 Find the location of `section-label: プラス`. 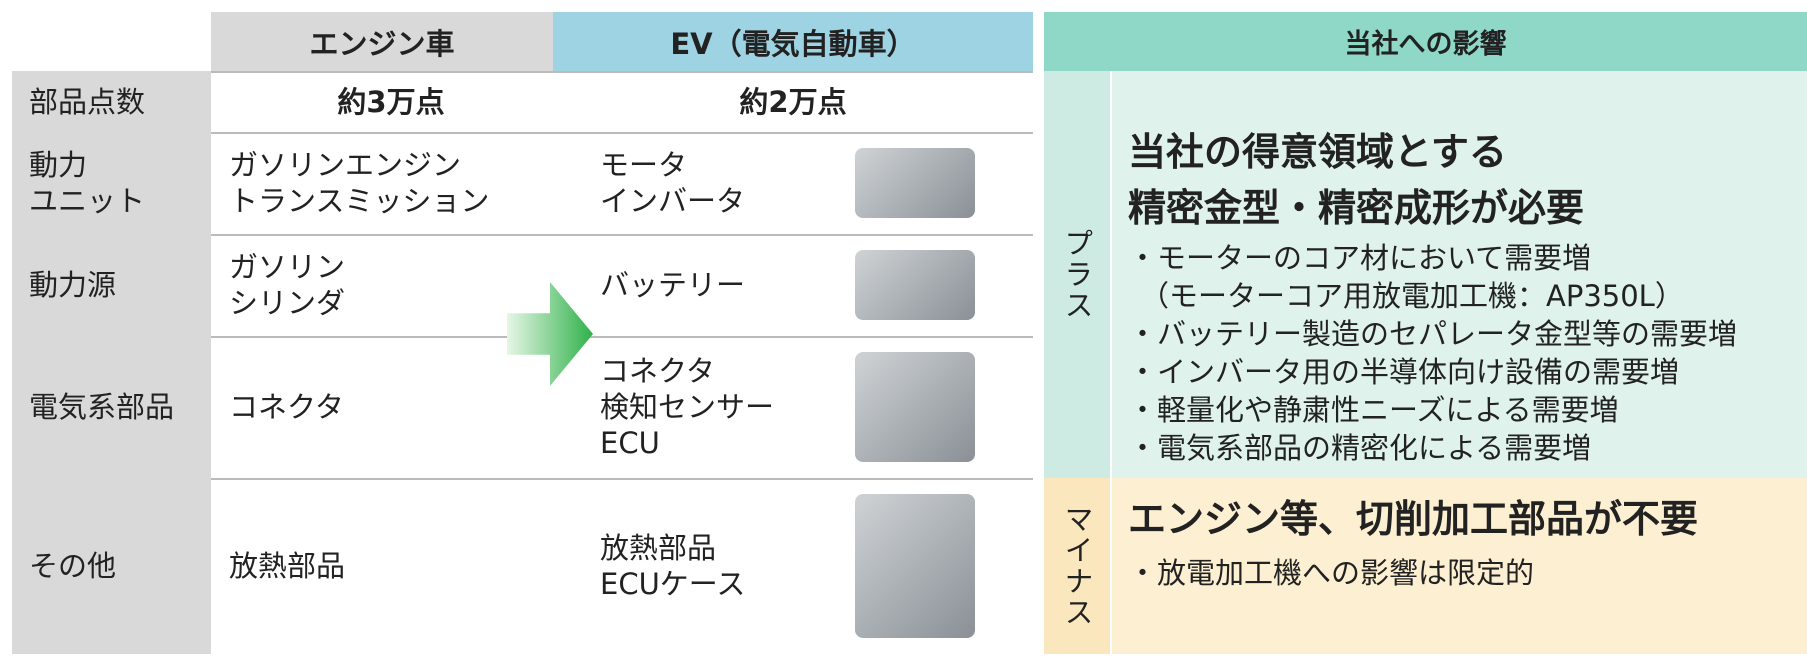

section-label: プラス is located at coordinates (1077, 274).